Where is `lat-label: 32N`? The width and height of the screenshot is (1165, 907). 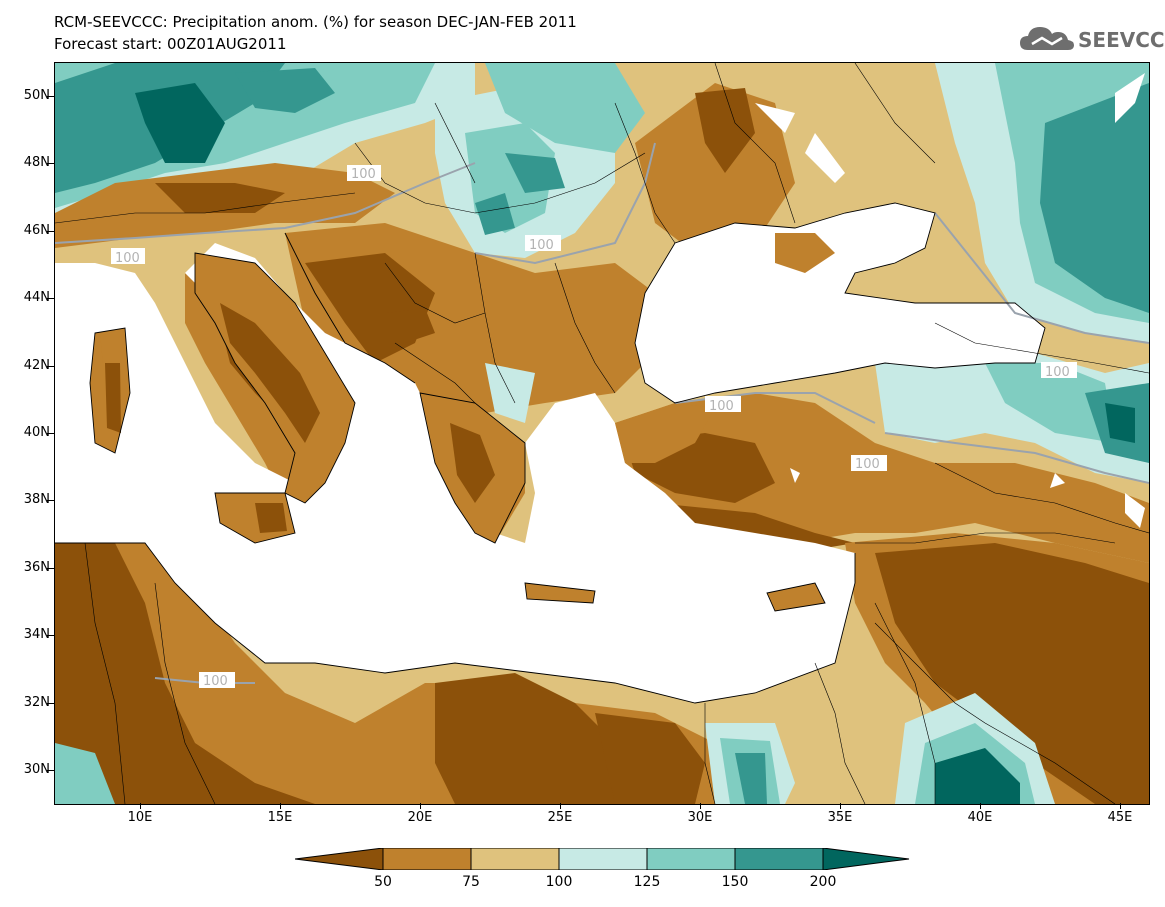 lat-label: 32N is located at coordinates (36, 702).